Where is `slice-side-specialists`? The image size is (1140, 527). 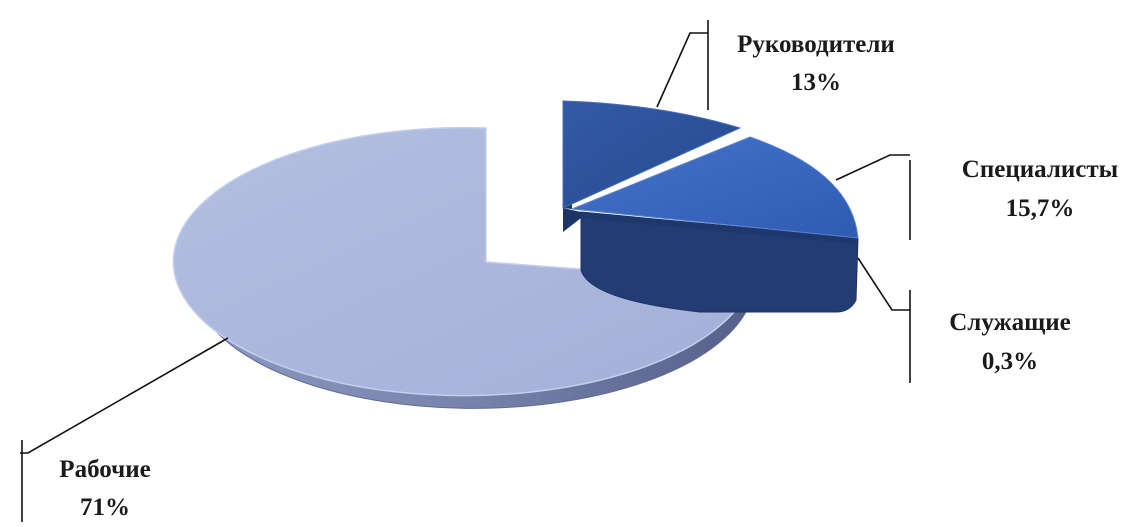
slice-side-specialists is located at coordinates (572, 220).